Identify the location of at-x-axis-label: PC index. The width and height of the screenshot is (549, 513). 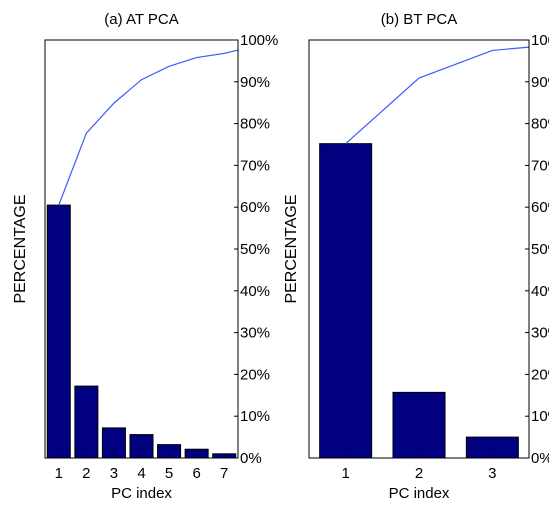
(141, 493).